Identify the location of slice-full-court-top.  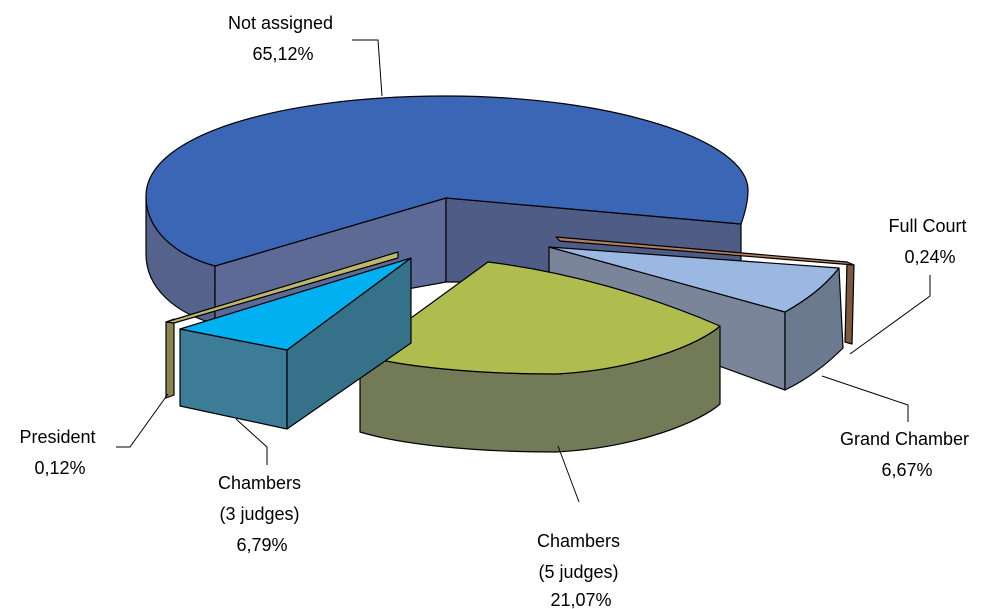
(705, 251).